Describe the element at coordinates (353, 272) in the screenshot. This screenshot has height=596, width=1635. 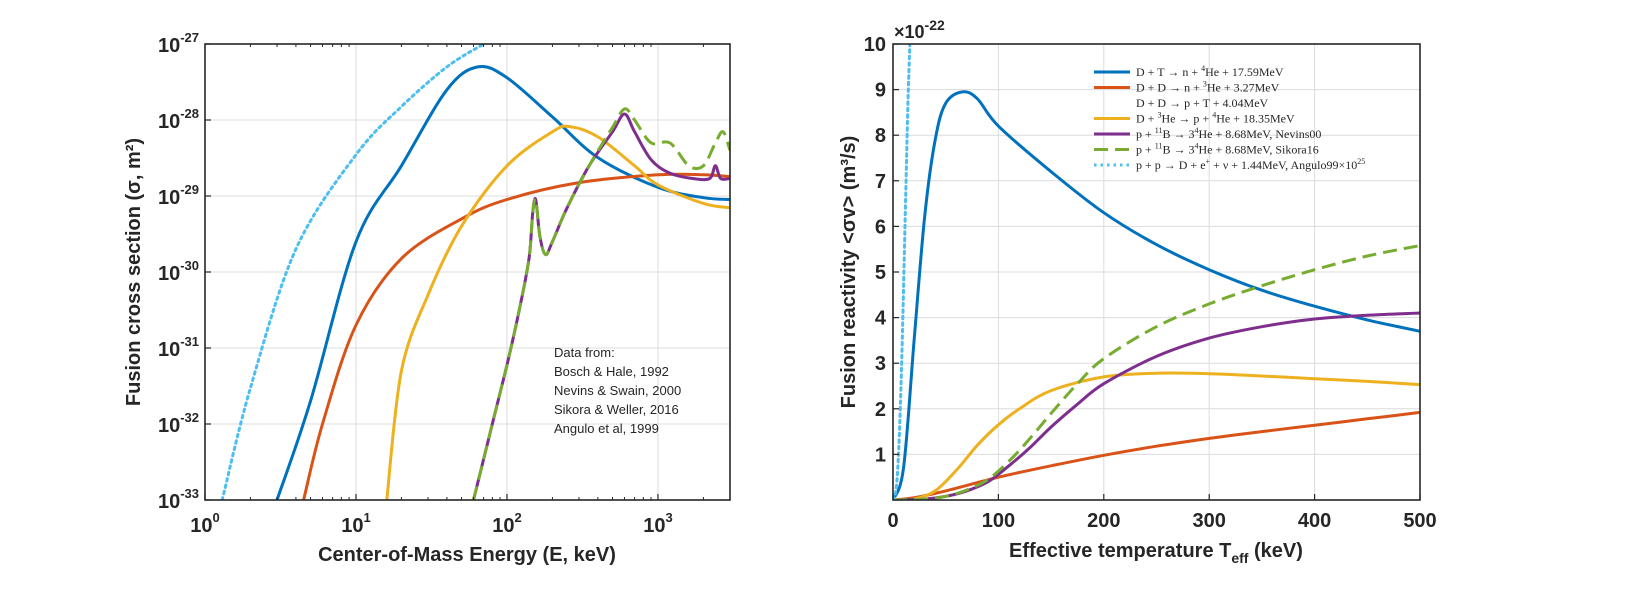
I see `left-series-p-p-angulo99` at that location.